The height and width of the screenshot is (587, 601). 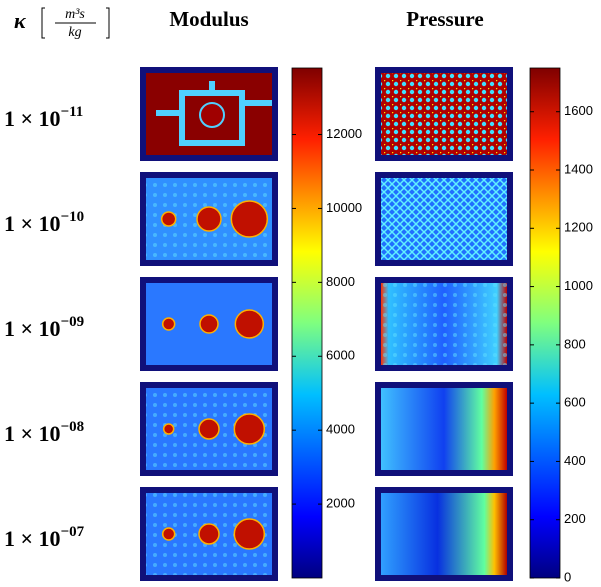 What do you see at coordinates (444, 19) in the screenshot?
I see `column-title: Pressure` at bounding box center [444, 19].